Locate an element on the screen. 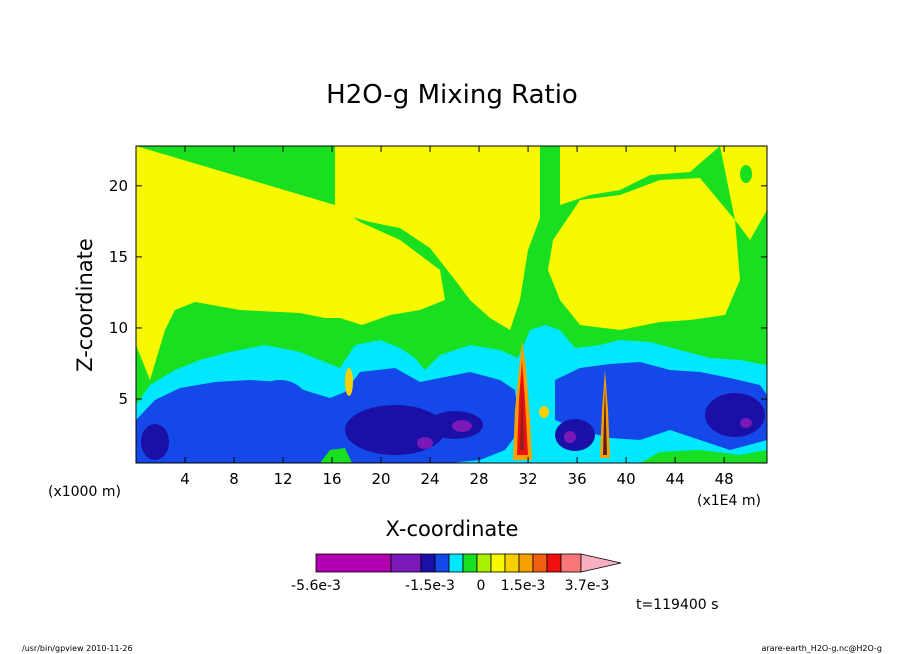 This screenshot has height=654, width=904. colorbar-labels: -5.6e-3 -1.5e-3 0 1.5e-3 3.7e-3 is located at coordinates (450, 586).